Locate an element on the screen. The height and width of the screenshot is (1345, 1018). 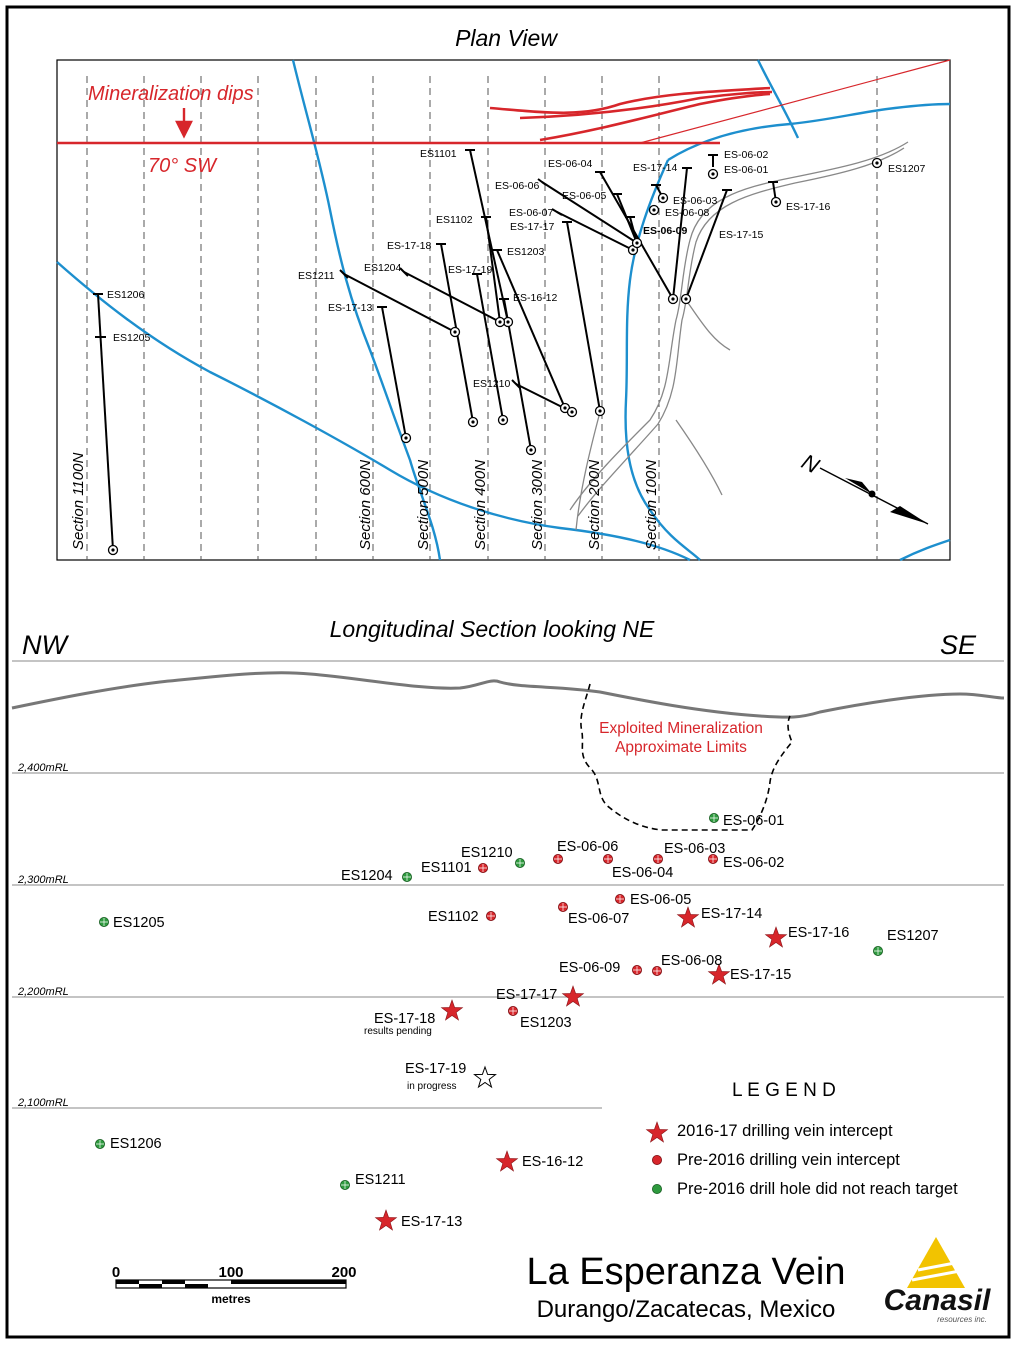
canasil-logo: Canasil resources inc. is located at coordinates (937, 1280).